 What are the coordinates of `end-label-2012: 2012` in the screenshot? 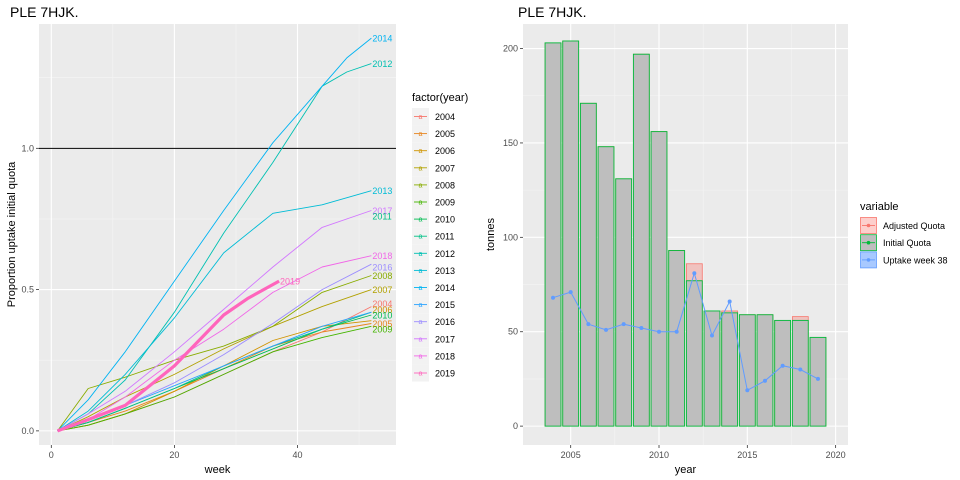 It's located at (382, 64).